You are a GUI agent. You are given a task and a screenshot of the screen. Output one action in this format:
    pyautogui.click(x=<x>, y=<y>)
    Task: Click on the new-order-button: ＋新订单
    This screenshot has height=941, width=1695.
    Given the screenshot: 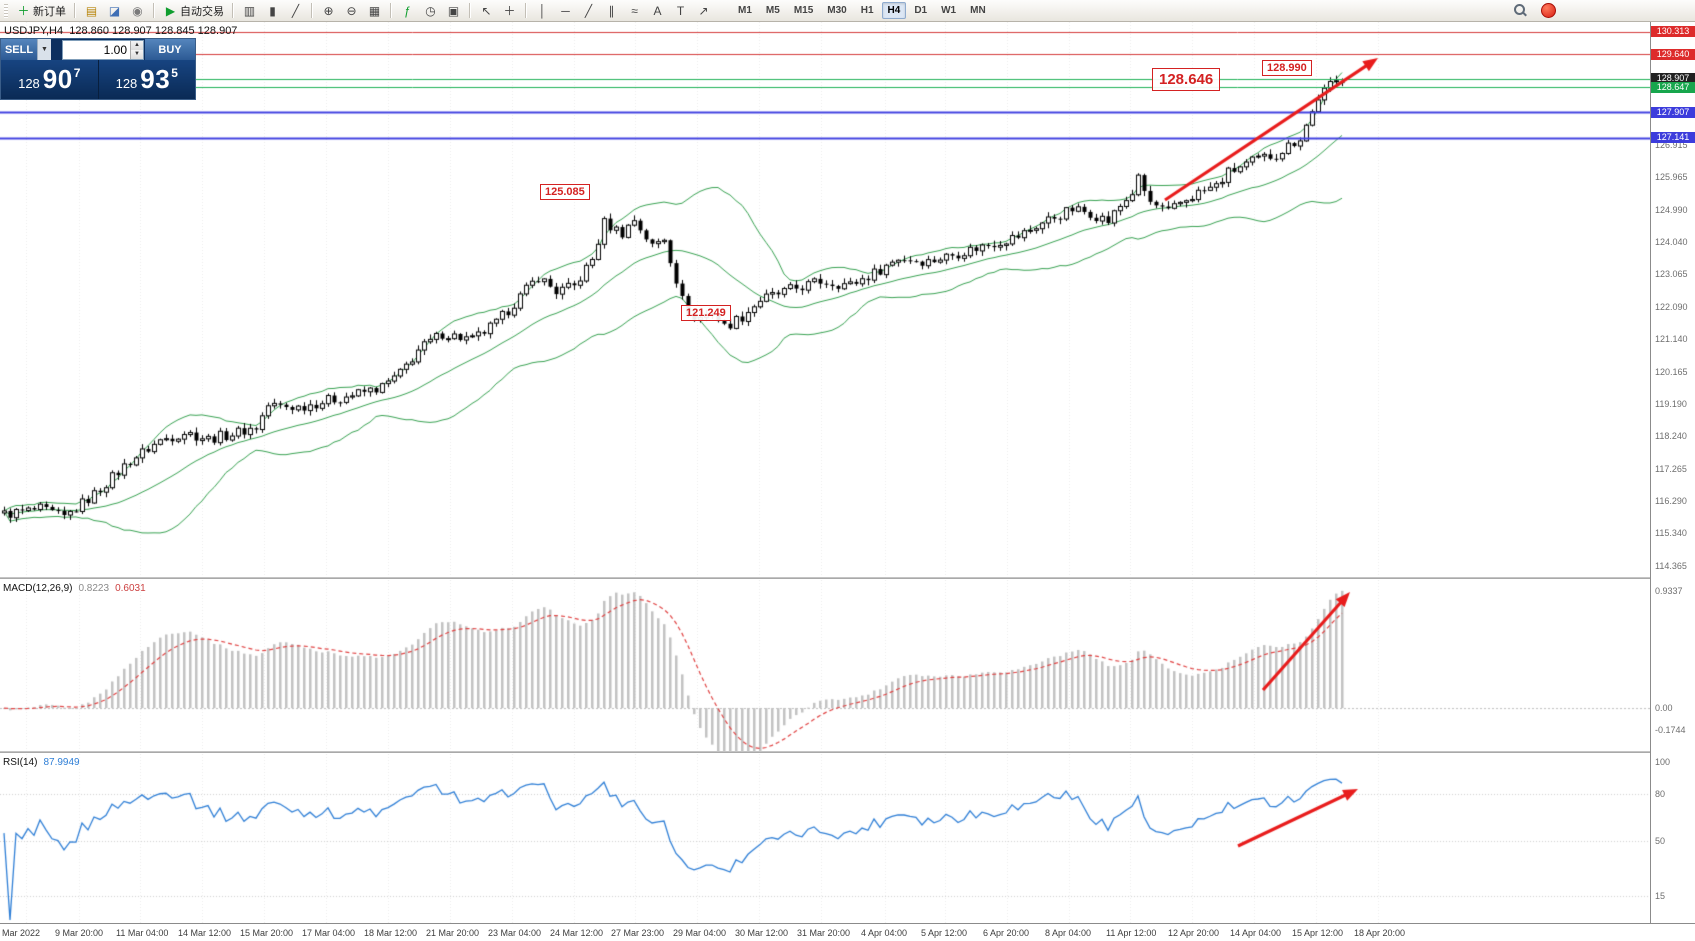 What is the action you would take?
    pyautogui.click(x=41, y=11)
    